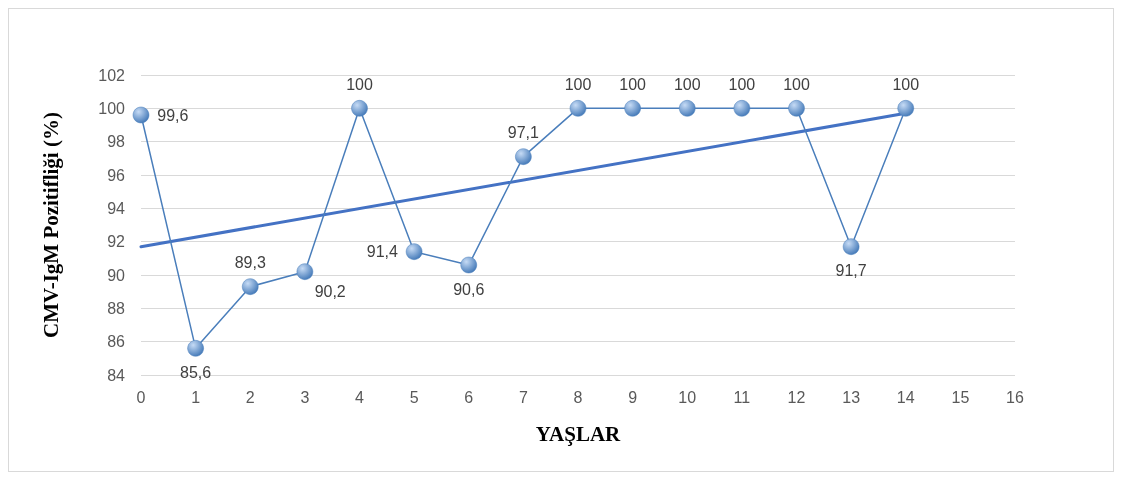 The height and width of the screenshot is (480, 1122). I want to click on y-tick-label: 90, so click(116, 275).